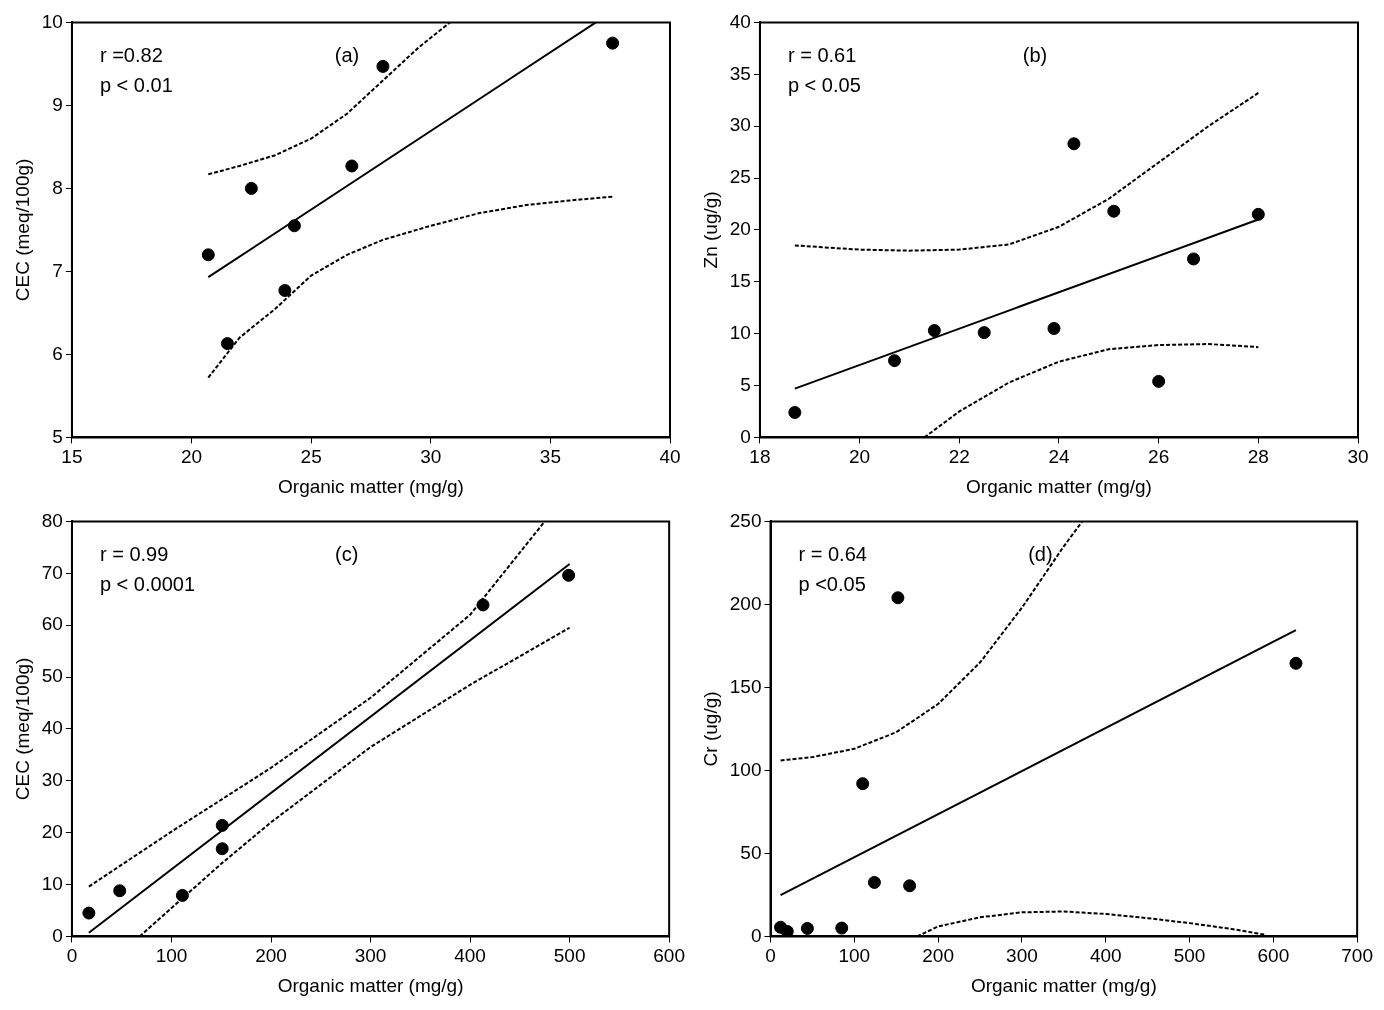  I want to click on y-tick-label: 8, so click(57, 187).